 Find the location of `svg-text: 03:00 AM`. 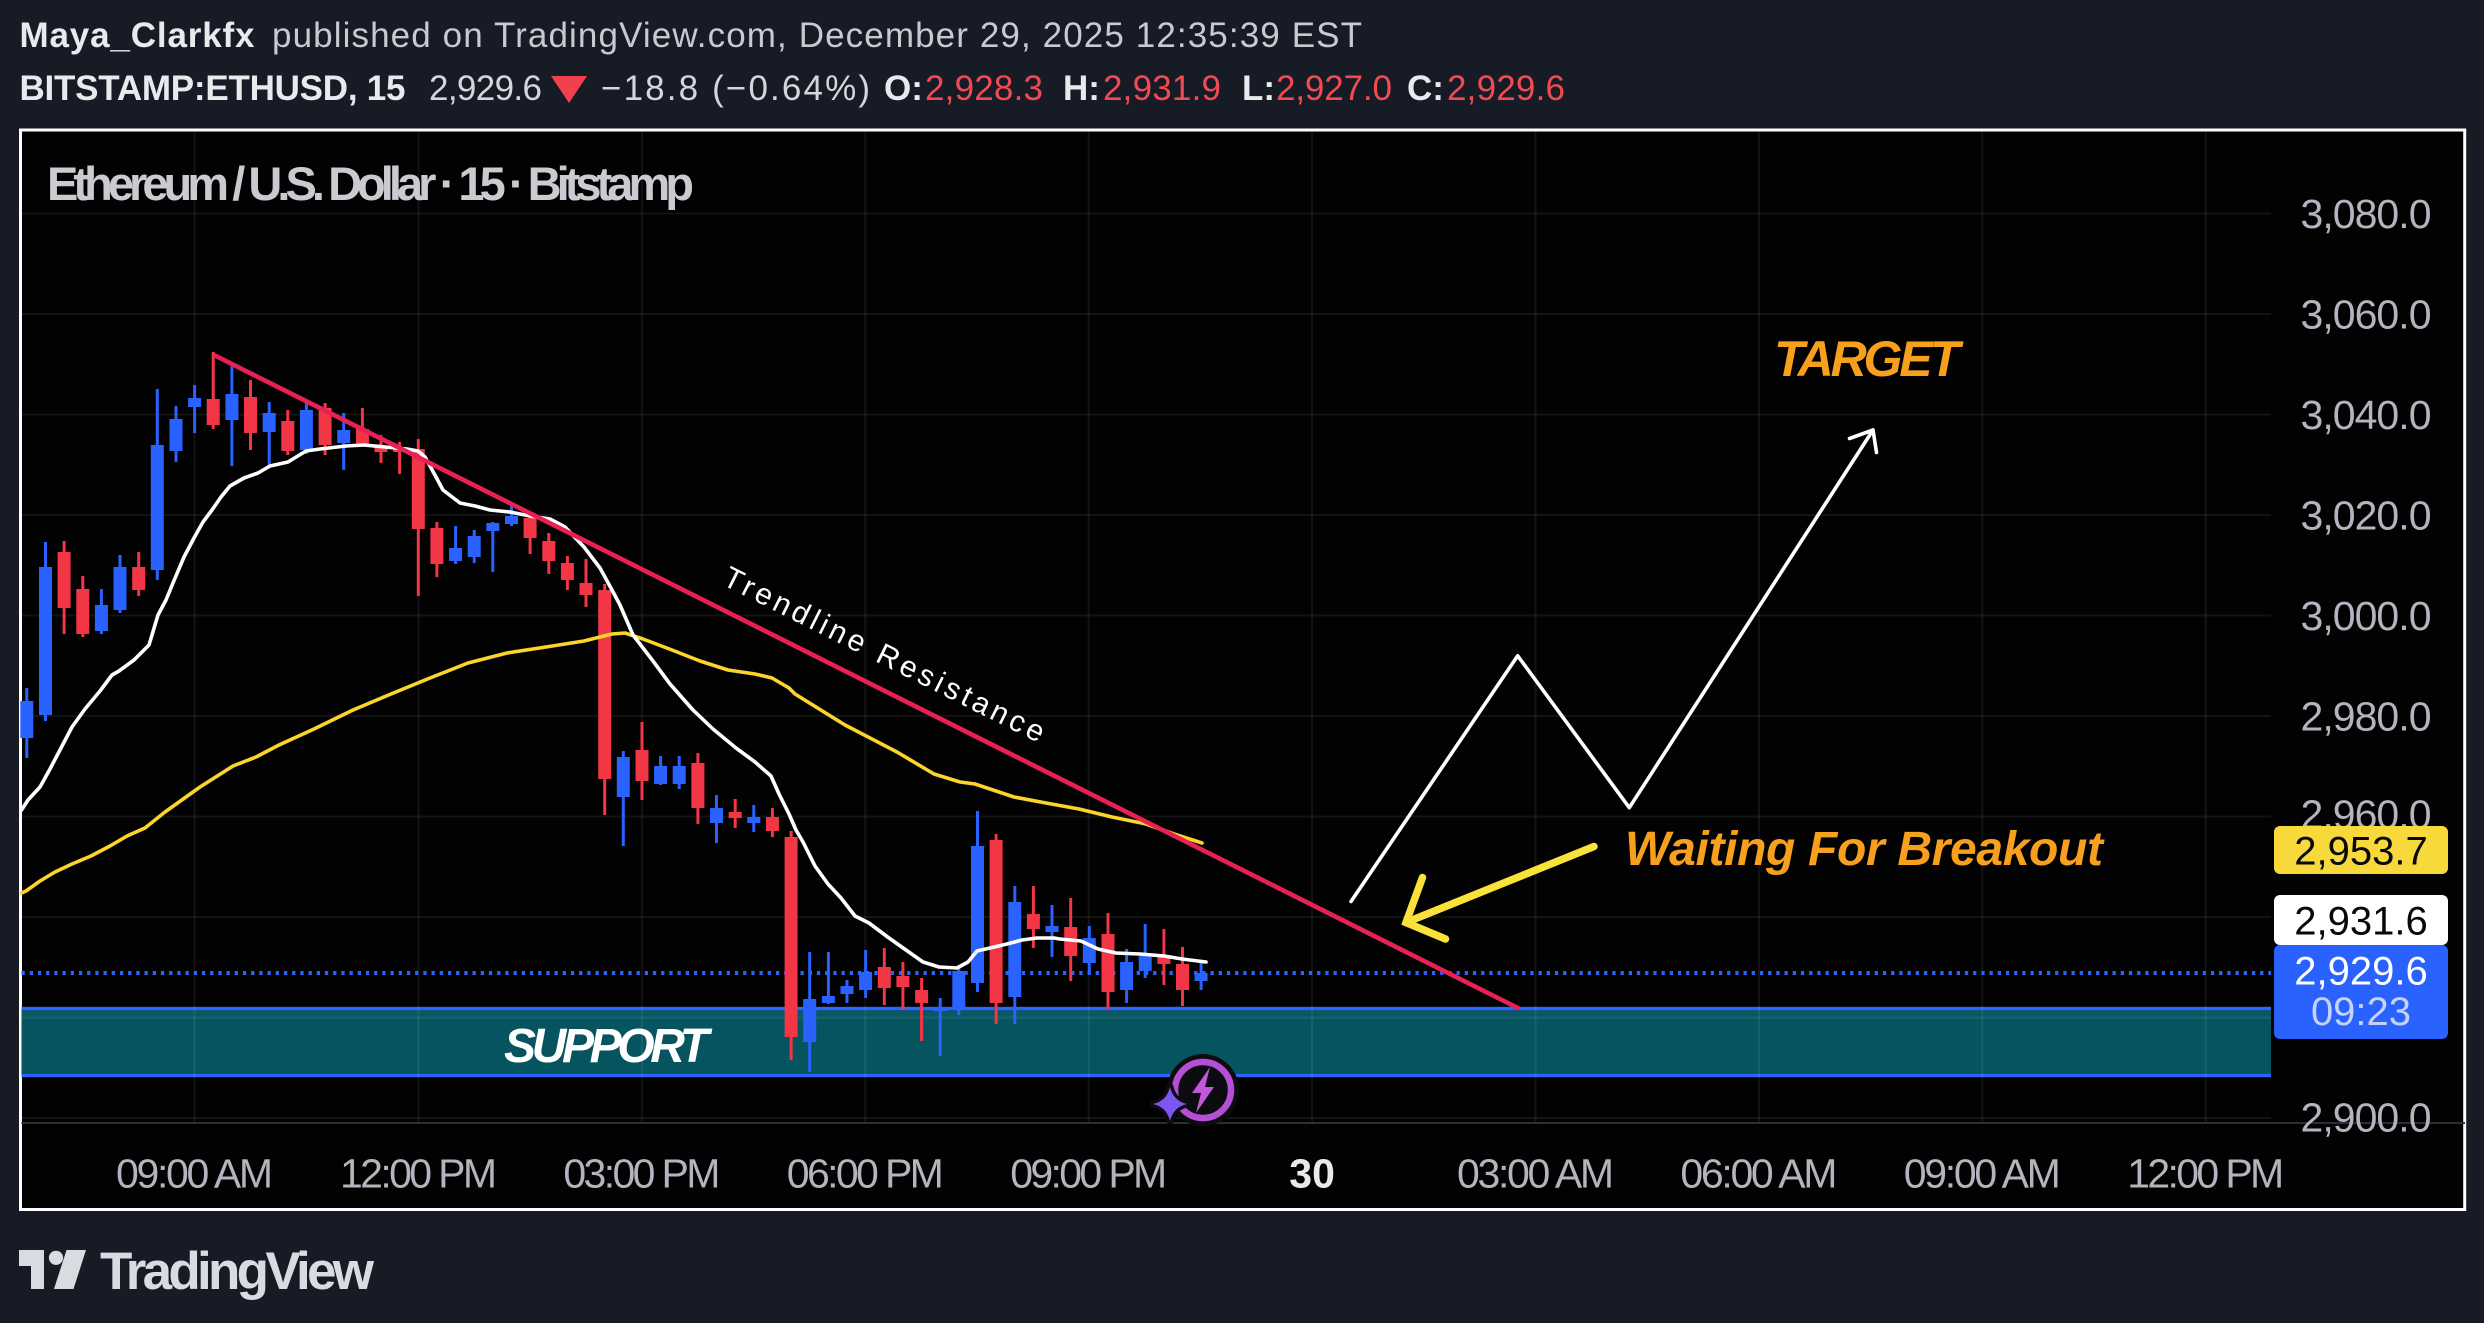

svg-text: 03:00 AM is located at coordinates (1535, 1174).